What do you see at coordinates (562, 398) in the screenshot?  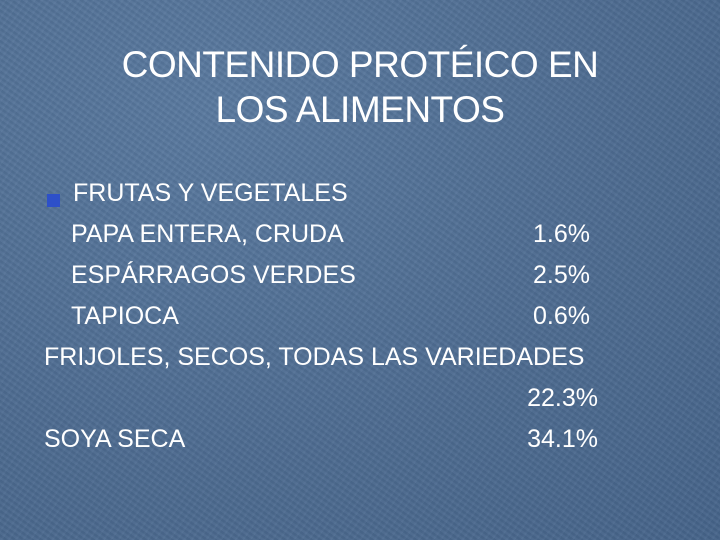 I see `list-item-value: 22.3%` at bounding box center [562, 398].